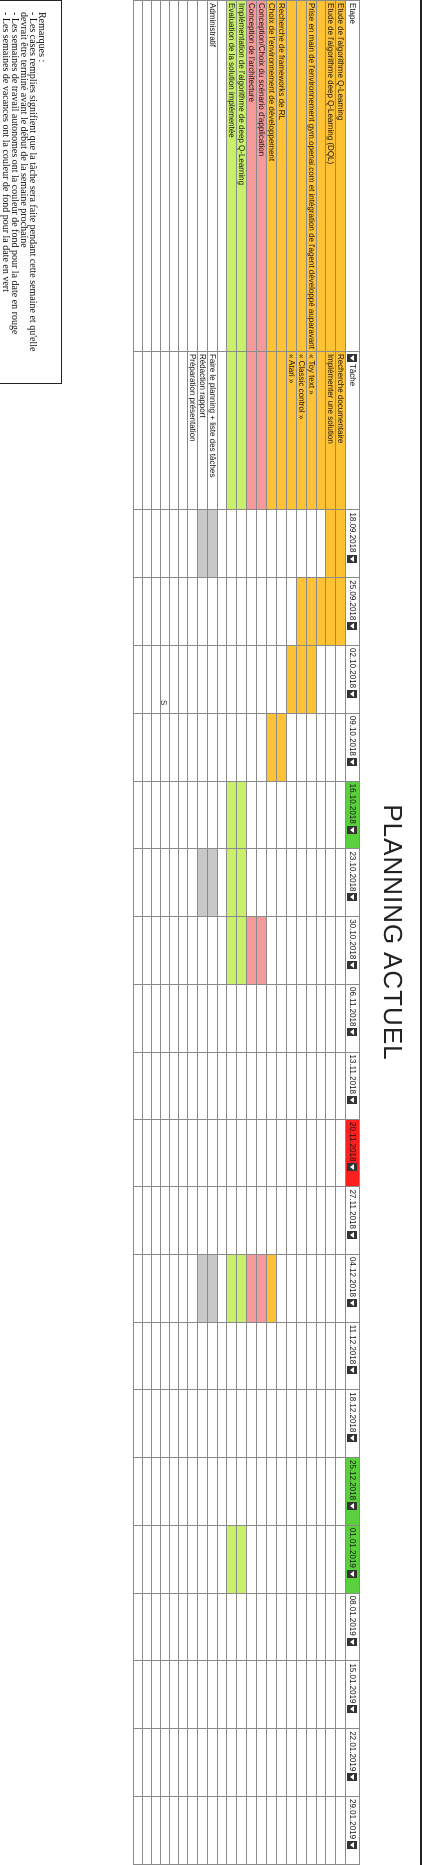 The width and height of the screenshot is (422, 1865). What do you see at coordinates (251, 176) in the screenshot?
I see `etape-cell: Conception de l'architecture` at bounding box center [251, 176].